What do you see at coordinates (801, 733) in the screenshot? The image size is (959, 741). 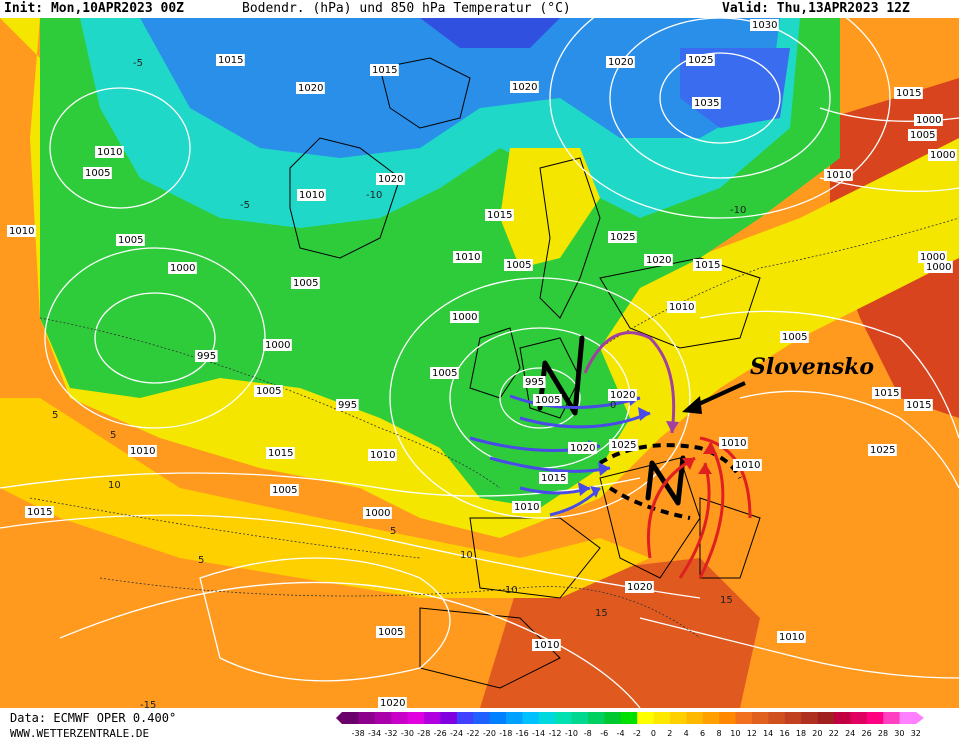 I see `legend-label: 18` at bounding box center [801, 733].